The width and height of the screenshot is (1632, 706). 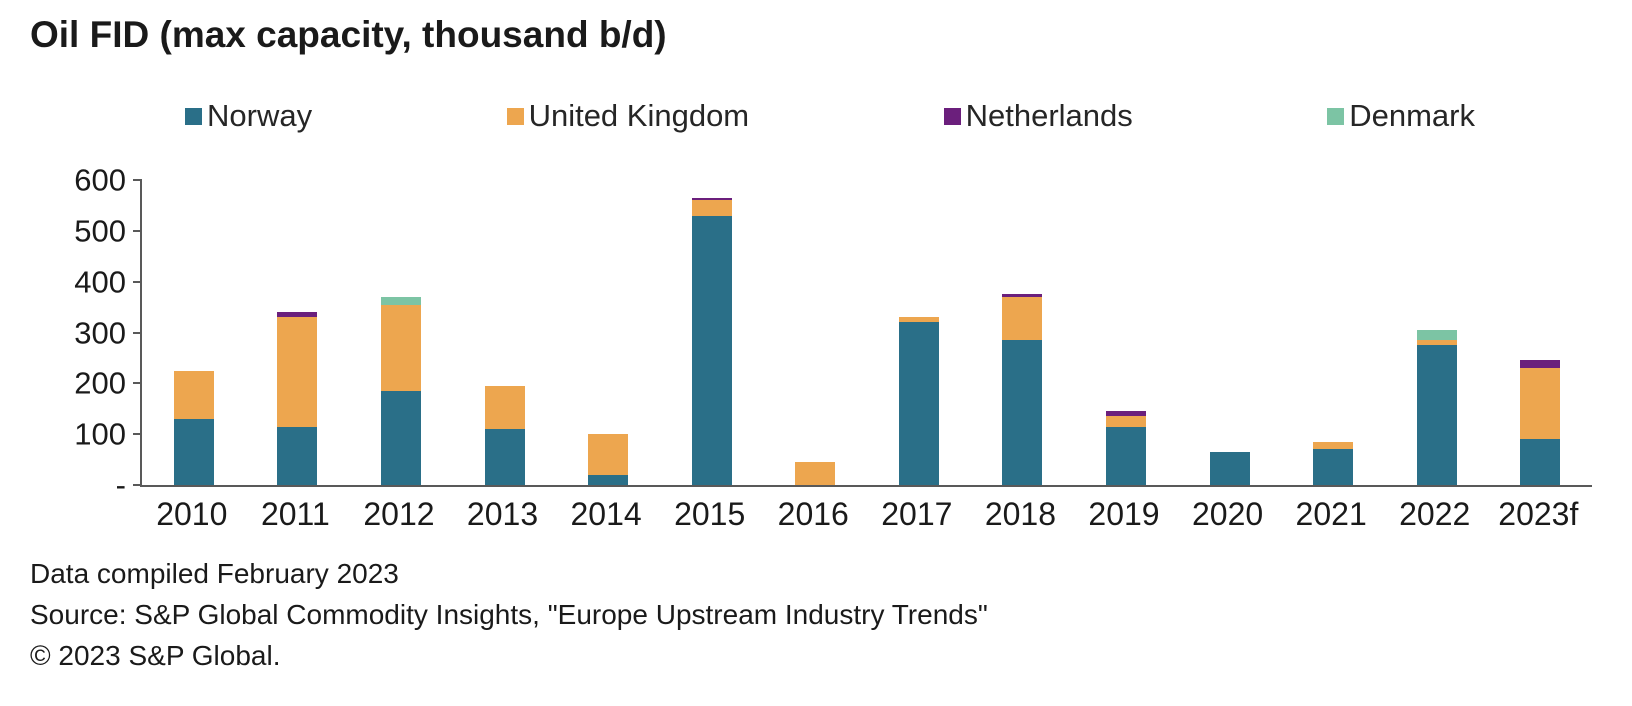 What do you see at coordinates (813, 514) in the screenshot?
I see `x-label-2016: 2016` at bounding box center [813, 514].